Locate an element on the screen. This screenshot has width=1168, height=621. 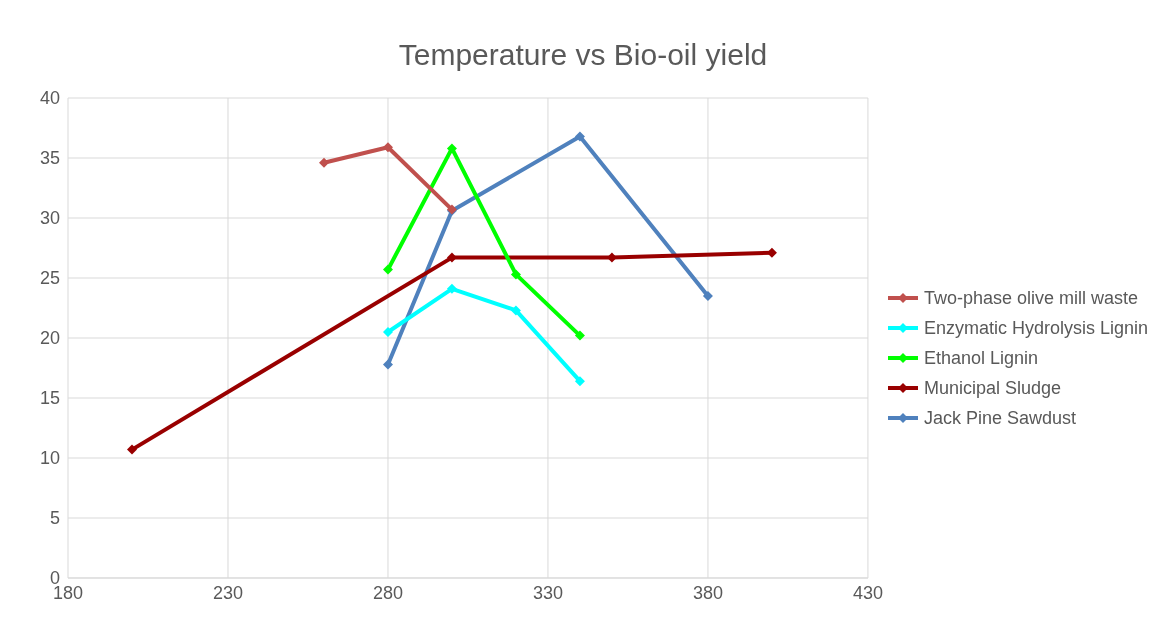
legend-label: Enzymatic Hydrolysis Lignin is located at coordinates (1035, 328).